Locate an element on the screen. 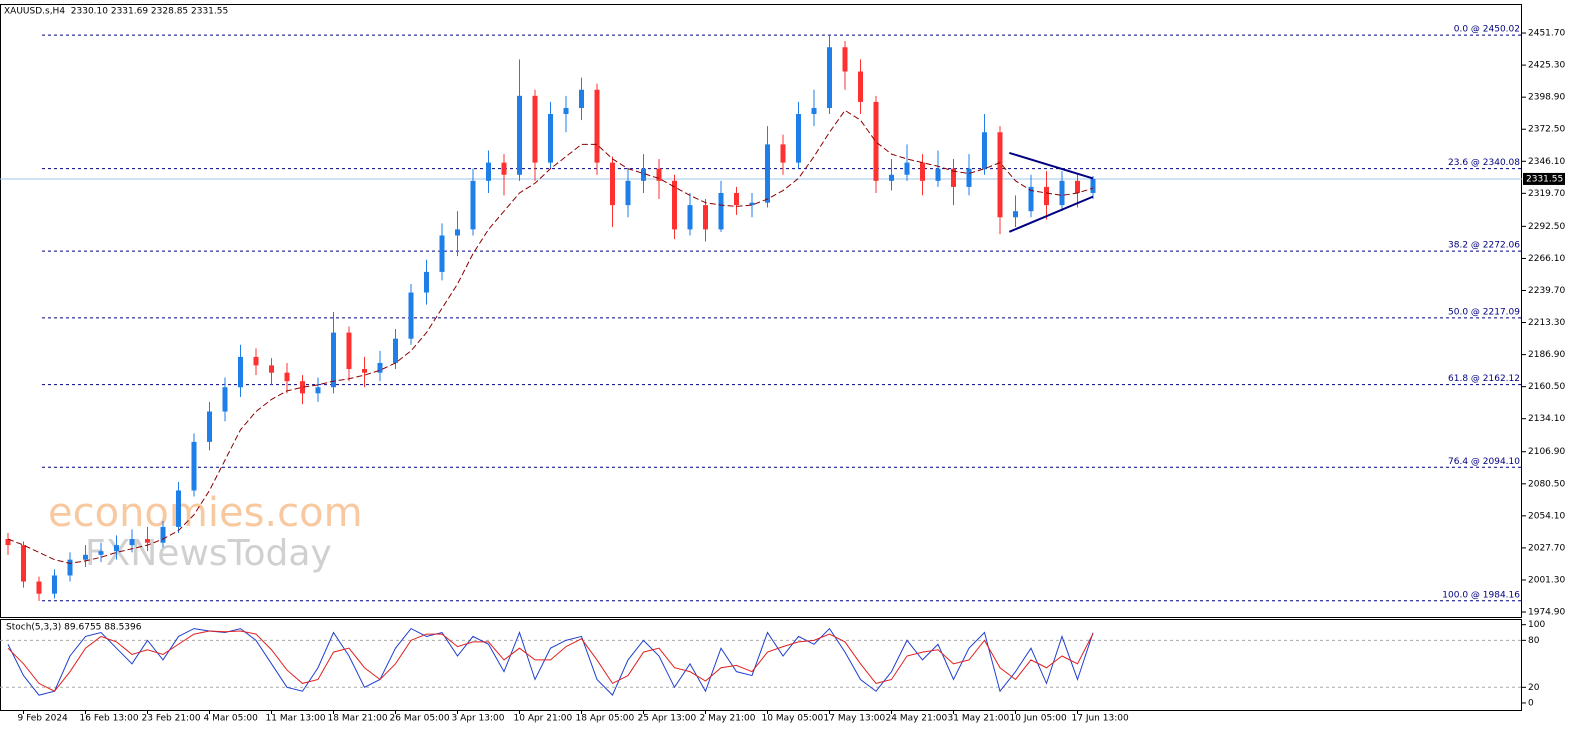 Image resolution: width=1596 pixels, height=743 pixels. y-tick-label: 2213.30 is located at coordinates (1546, 323).